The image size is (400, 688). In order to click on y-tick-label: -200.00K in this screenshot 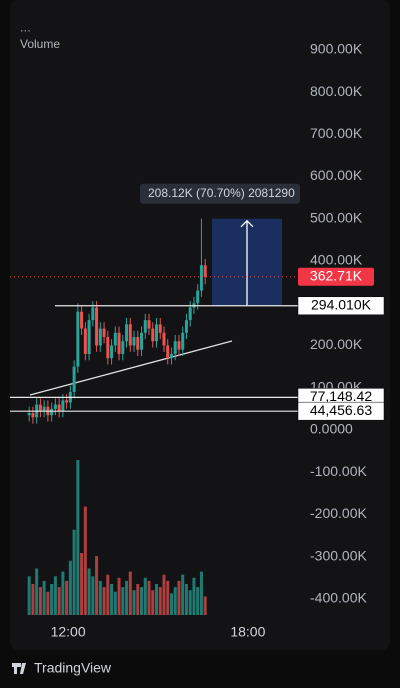, I will do `click(338, 513)`.